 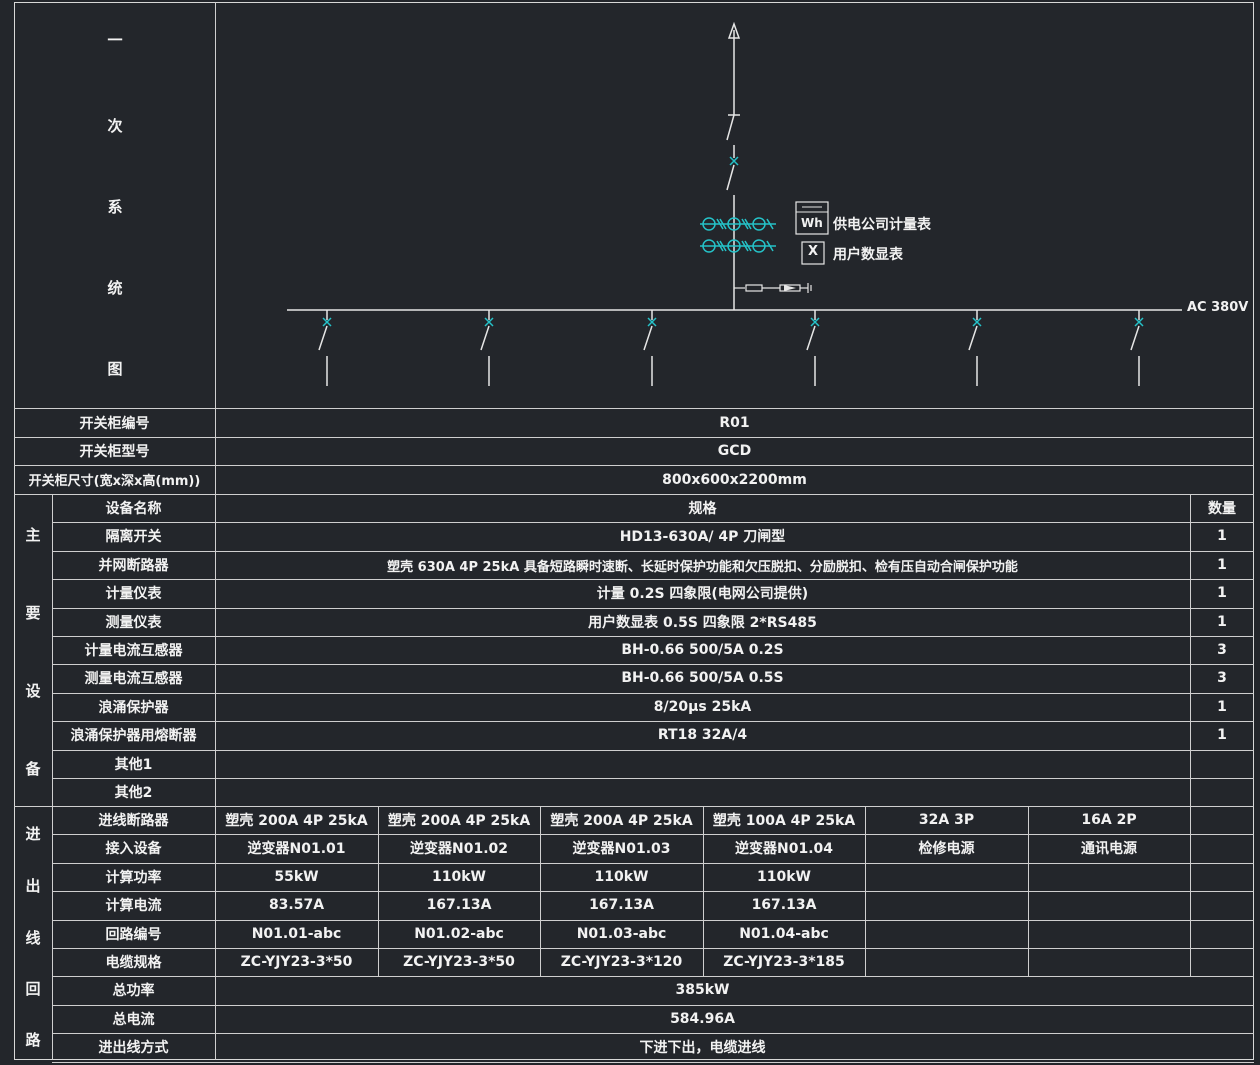 I want to click on cabinet-size-label: 开关柜尺寸(宽x深x高(mm)), so click(x=114, y=481).